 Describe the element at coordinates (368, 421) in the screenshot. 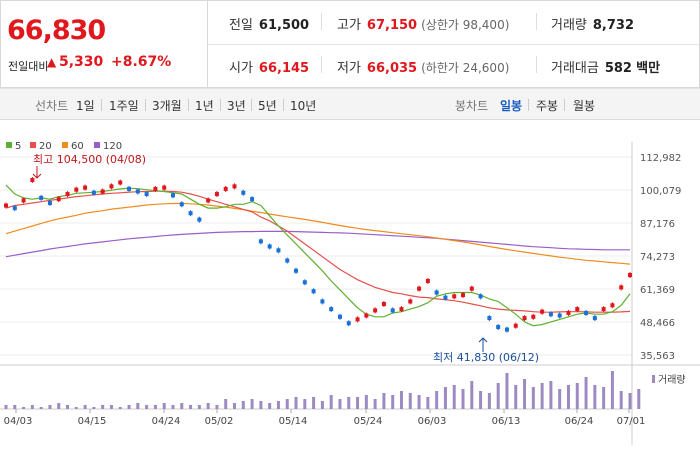

I see `x-tick-label: 05/24` at that location.